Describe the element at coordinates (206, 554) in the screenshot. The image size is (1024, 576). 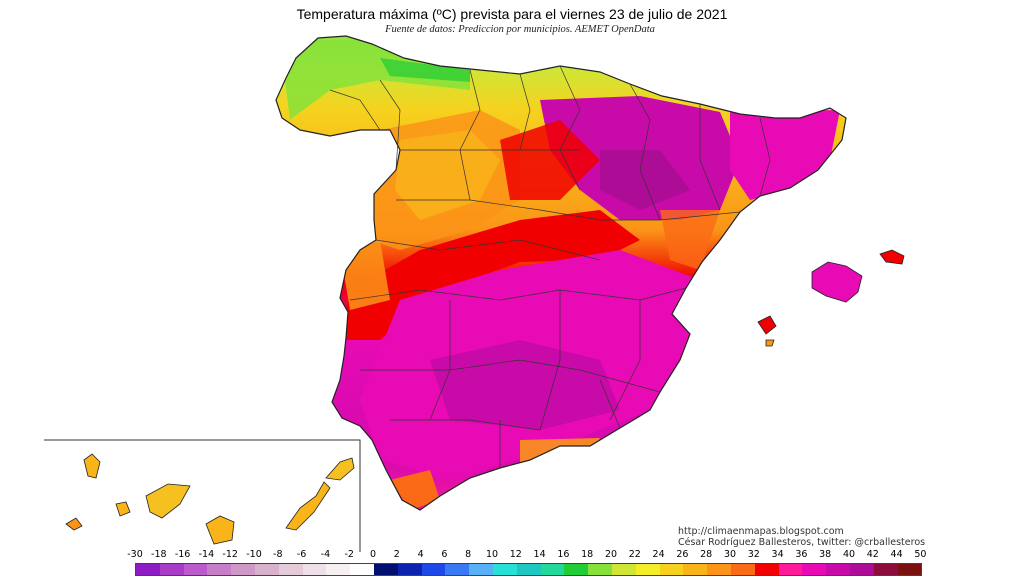
I see `legend-tick-label: -14` at that location.